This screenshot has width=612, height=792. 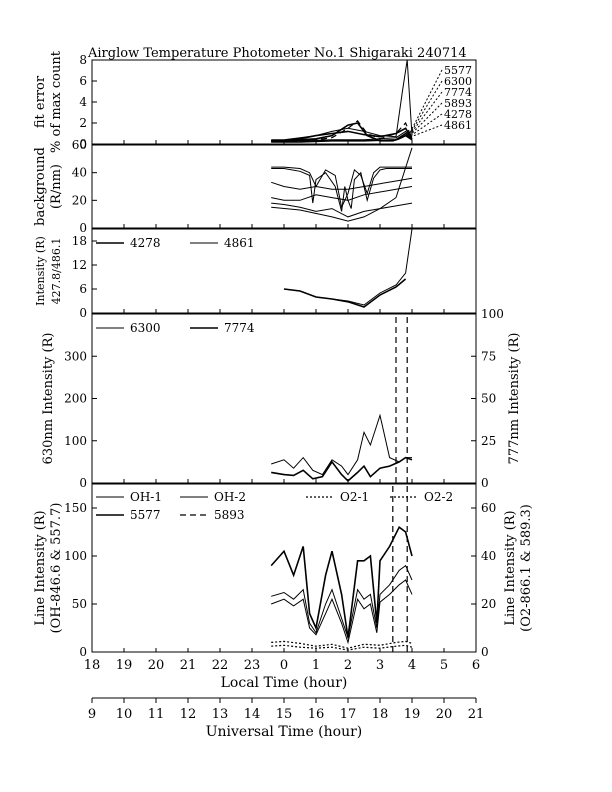 What do you see at coordinates (156, 665) in the screenshot?
I see `x-tick-label-local: 20` at bounding box center [156, 665].